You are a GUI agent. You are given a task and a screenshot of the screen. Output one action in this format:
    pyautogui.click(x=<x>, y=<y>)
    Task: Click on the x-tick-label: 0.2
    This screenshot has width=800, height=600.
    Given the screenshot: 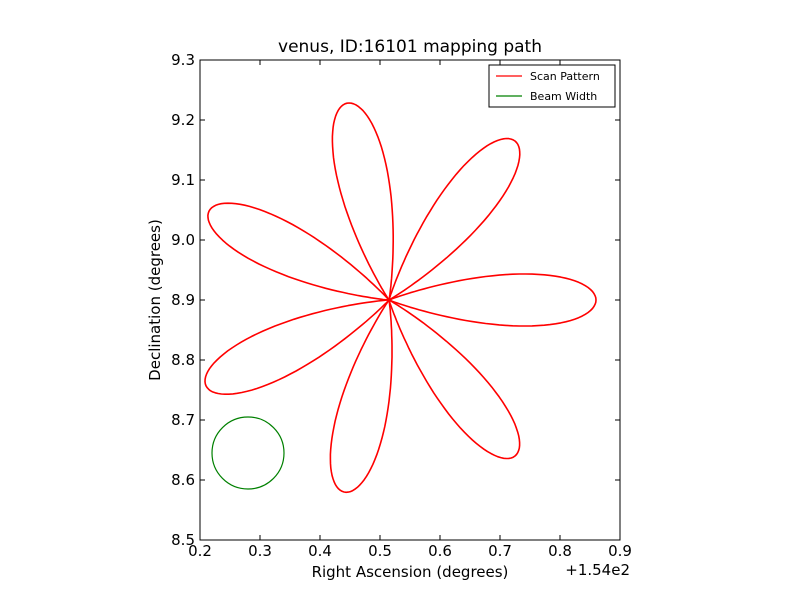 What is the action you would take?
    pyautogui.click(x=200, y=551)
    